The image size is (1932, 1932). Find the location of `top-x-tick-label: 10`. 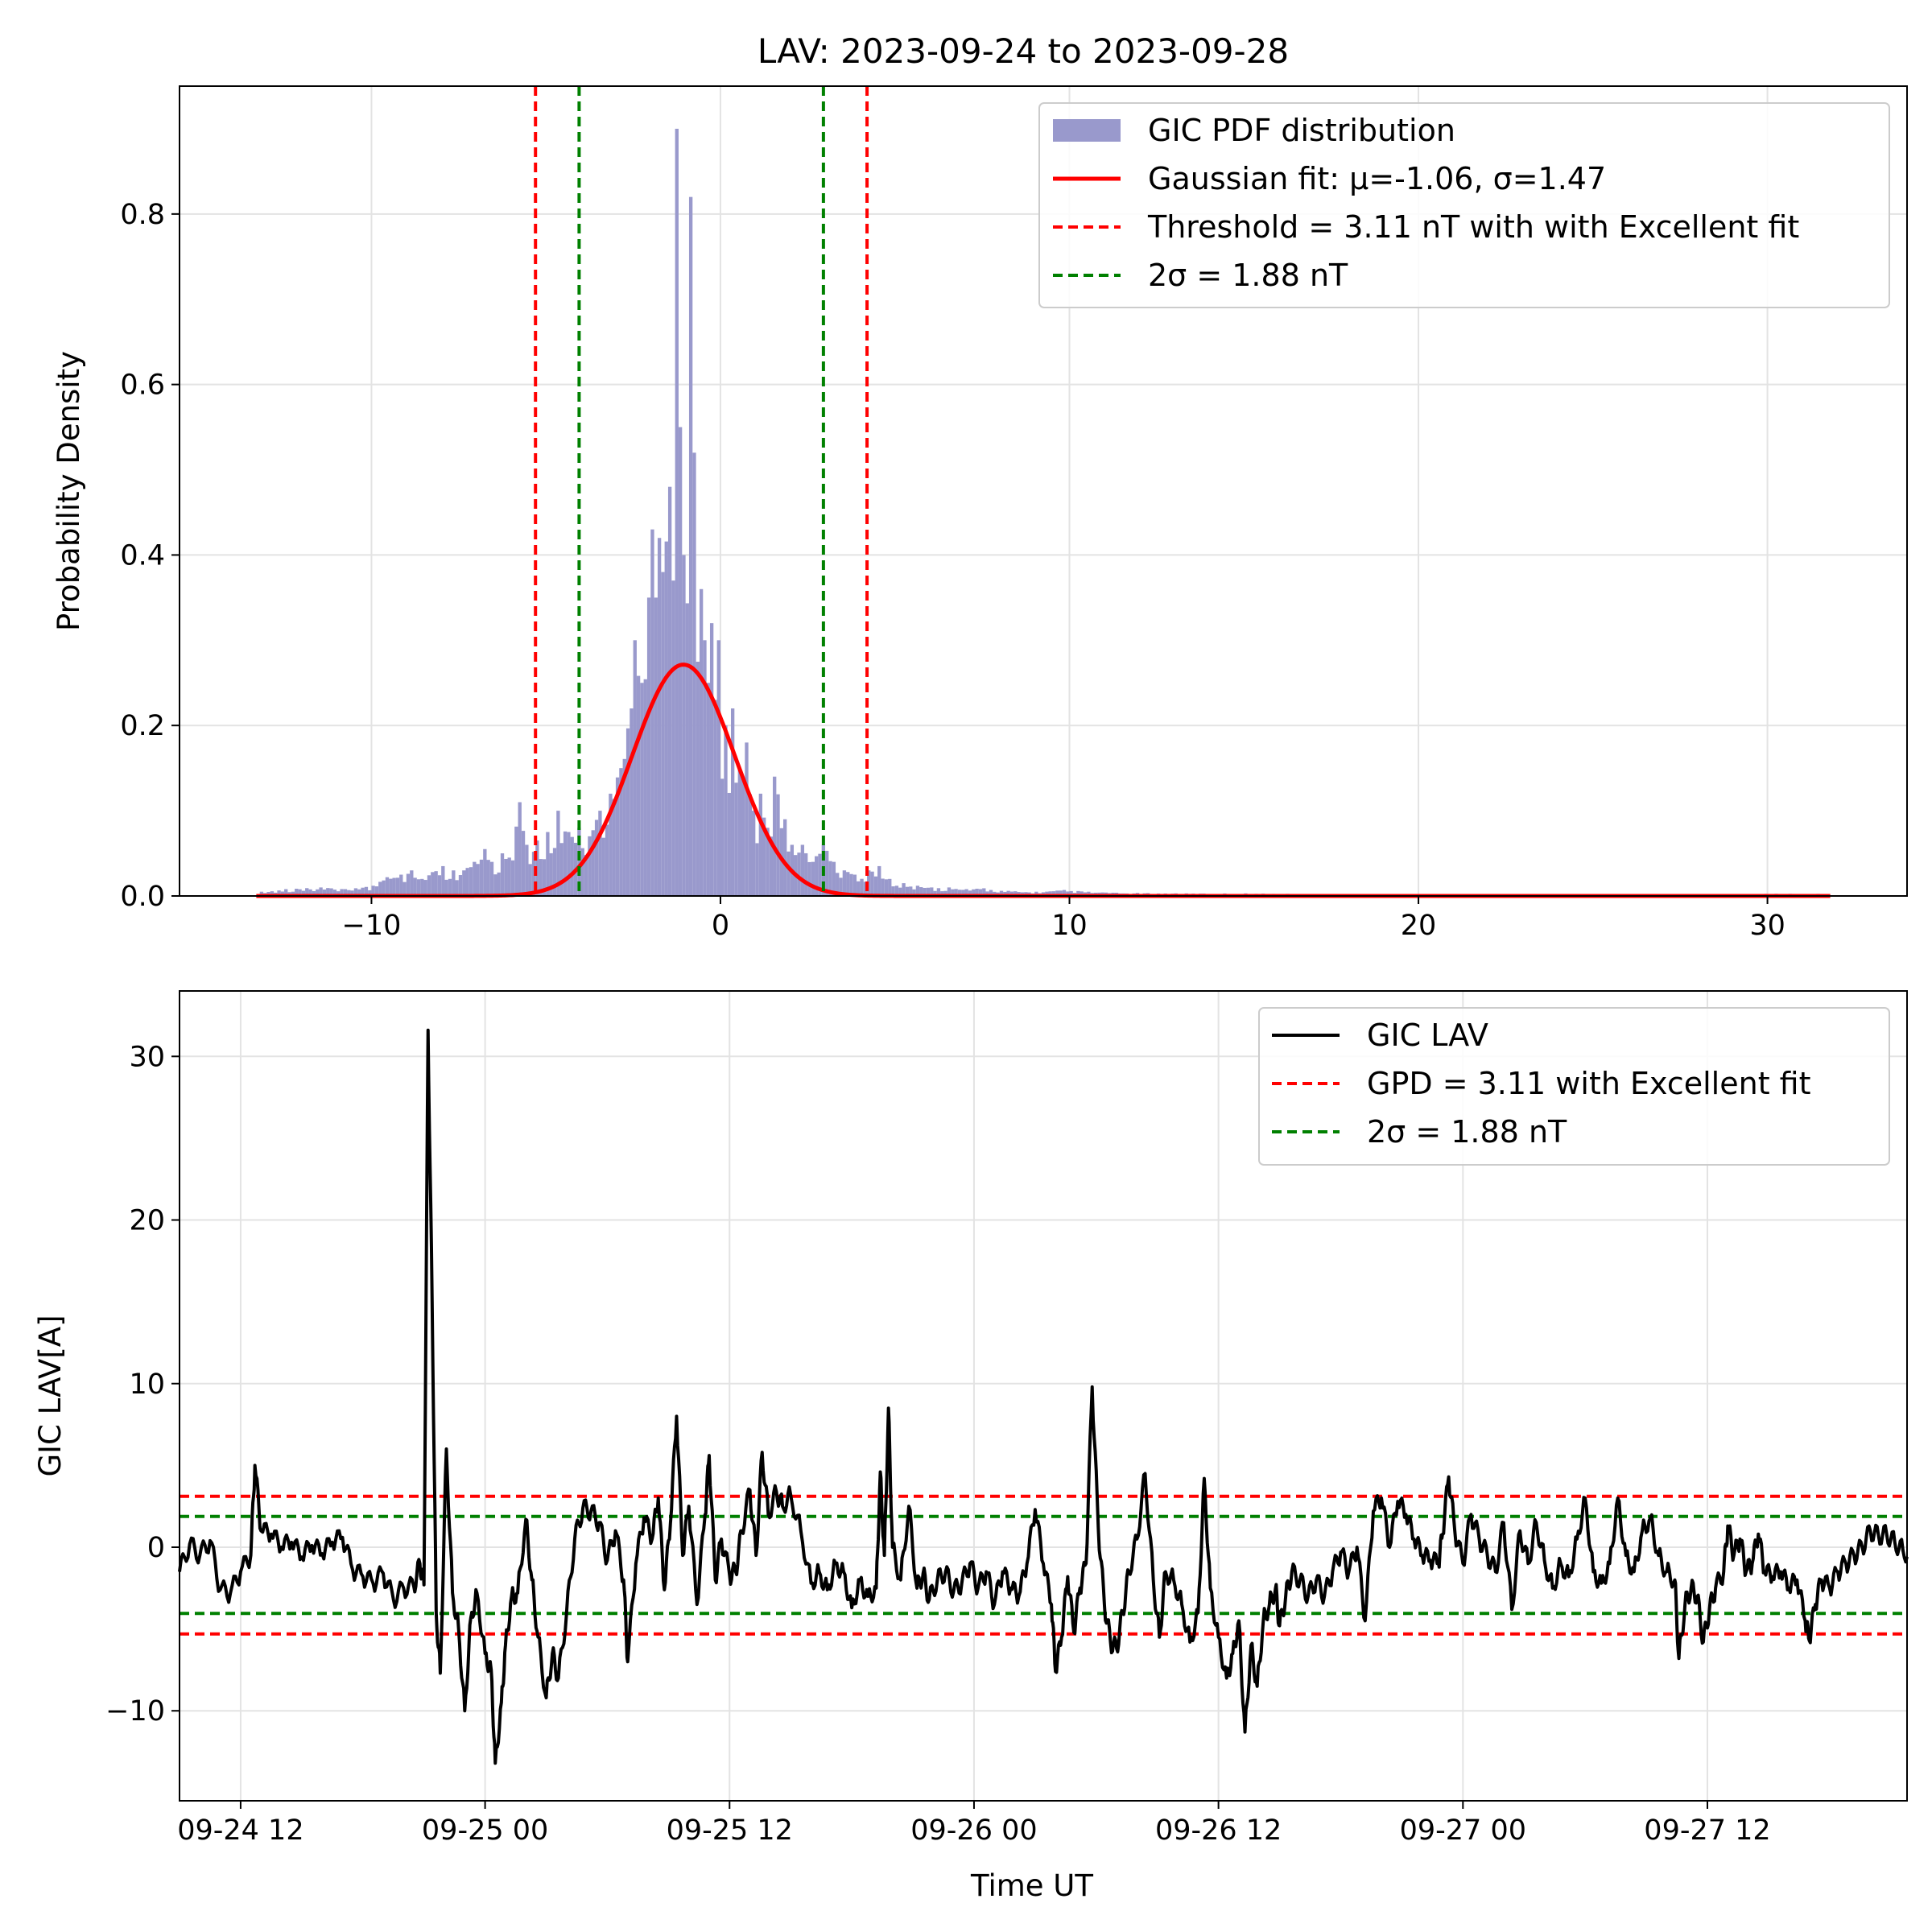

top-x-tick-label: 10 is located at coordinates (1069, 926).